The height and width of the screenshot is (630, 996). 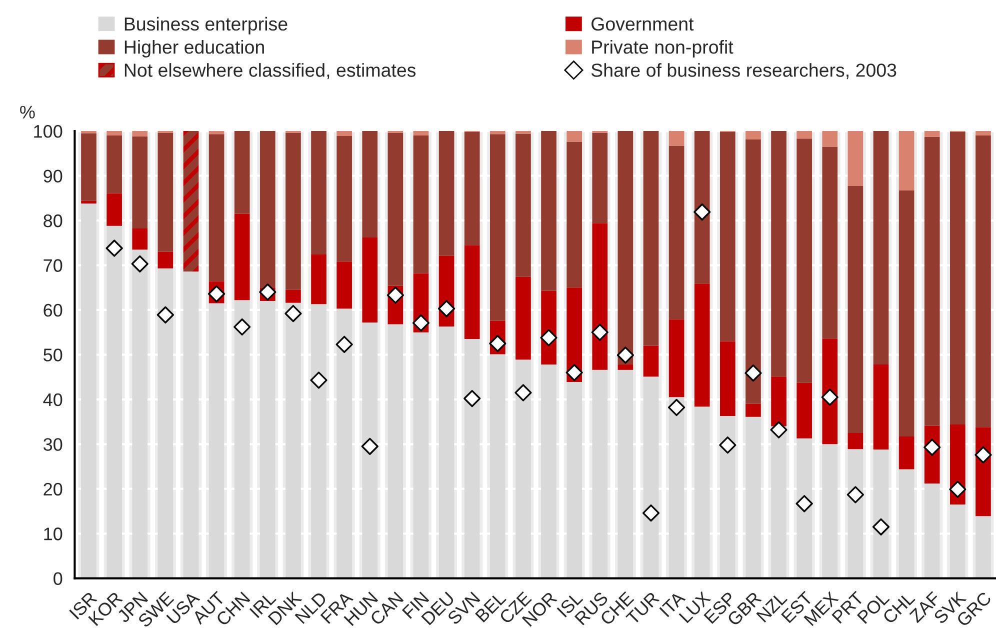 I want to click on y-tick-label: 30, so click(x=53, y=444).